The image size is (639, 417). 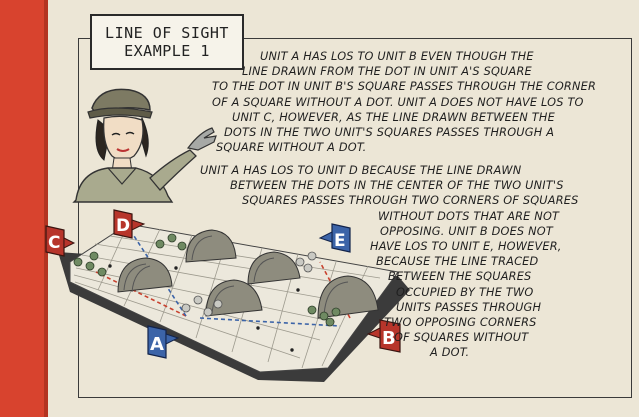 What do you see at coordinates (340, 241) in the screenshot?
I see `unit-flag-e-label: E` at bounding box center [340, 241].